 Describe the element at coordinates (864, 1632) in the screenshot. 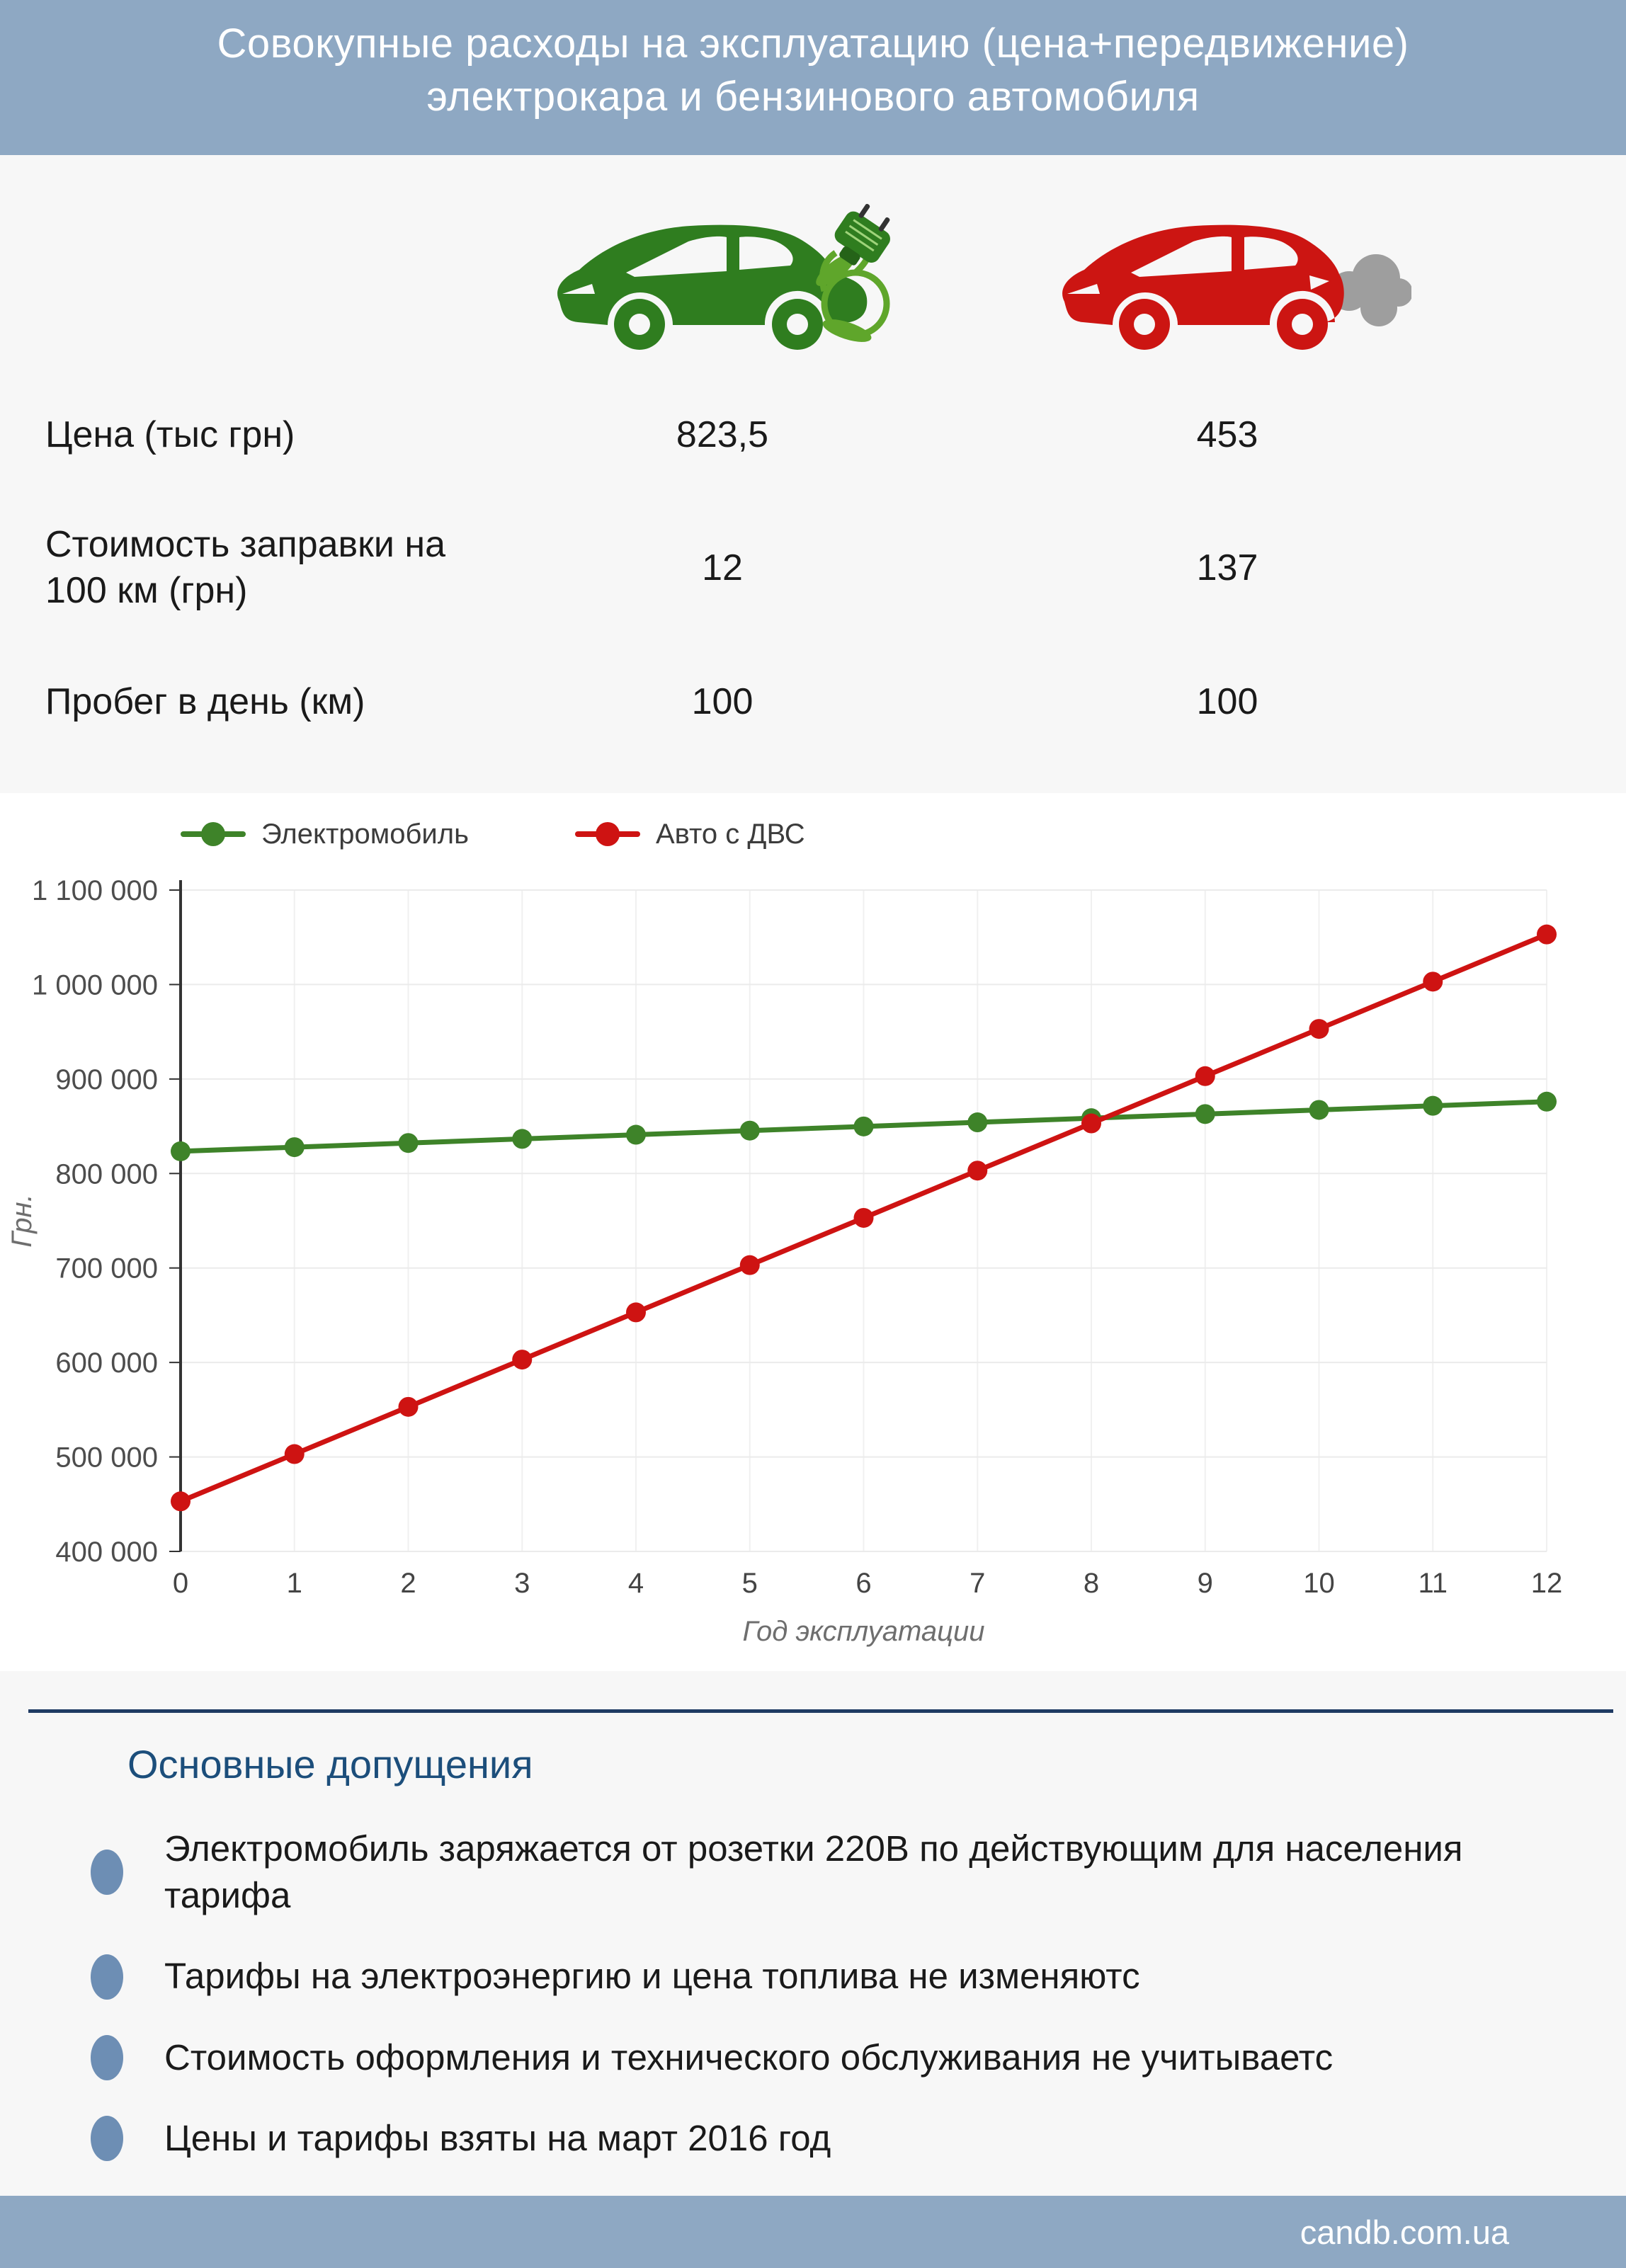

I see `svg-text: Год эксплуатации` at that location.